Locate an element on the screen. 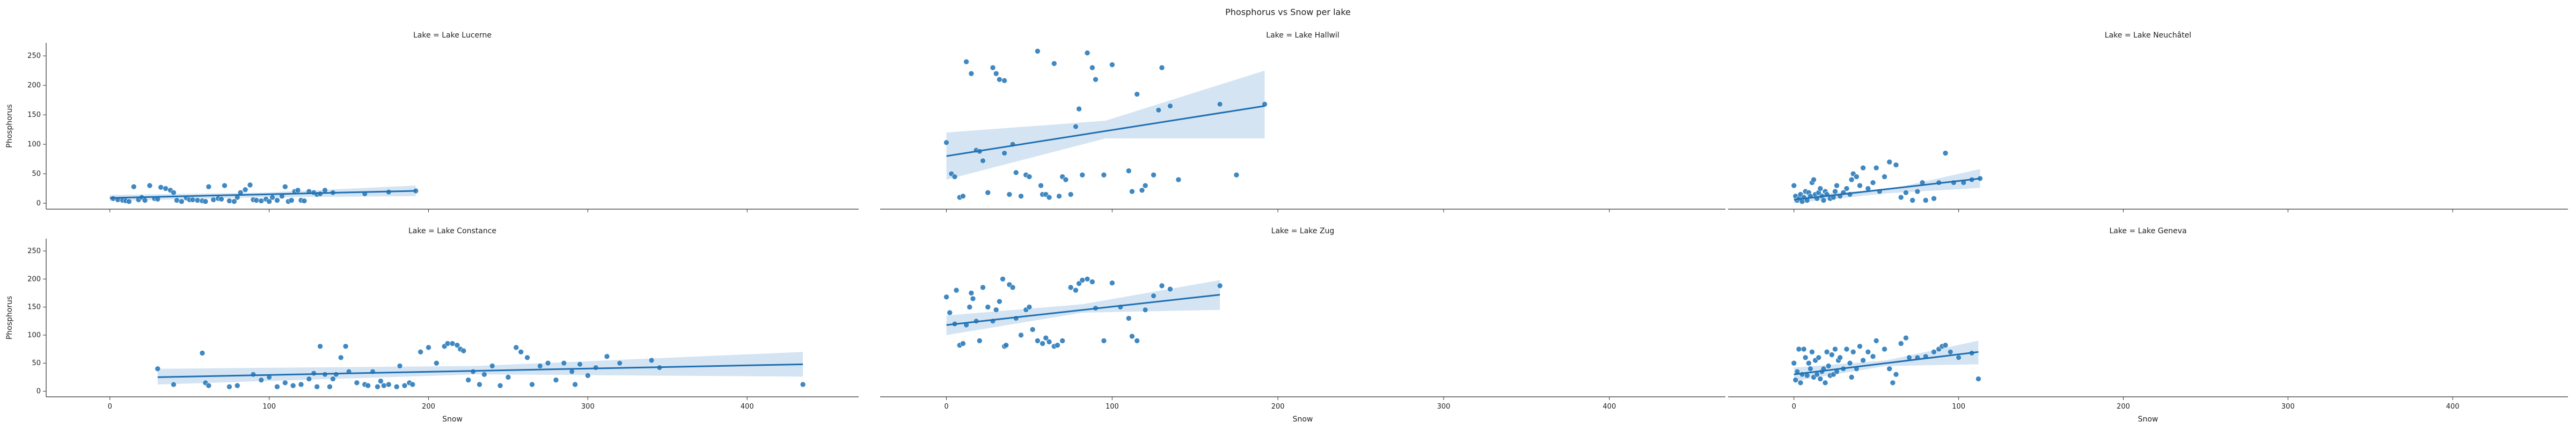  confidence-band is located at coordinates (1886, 361).